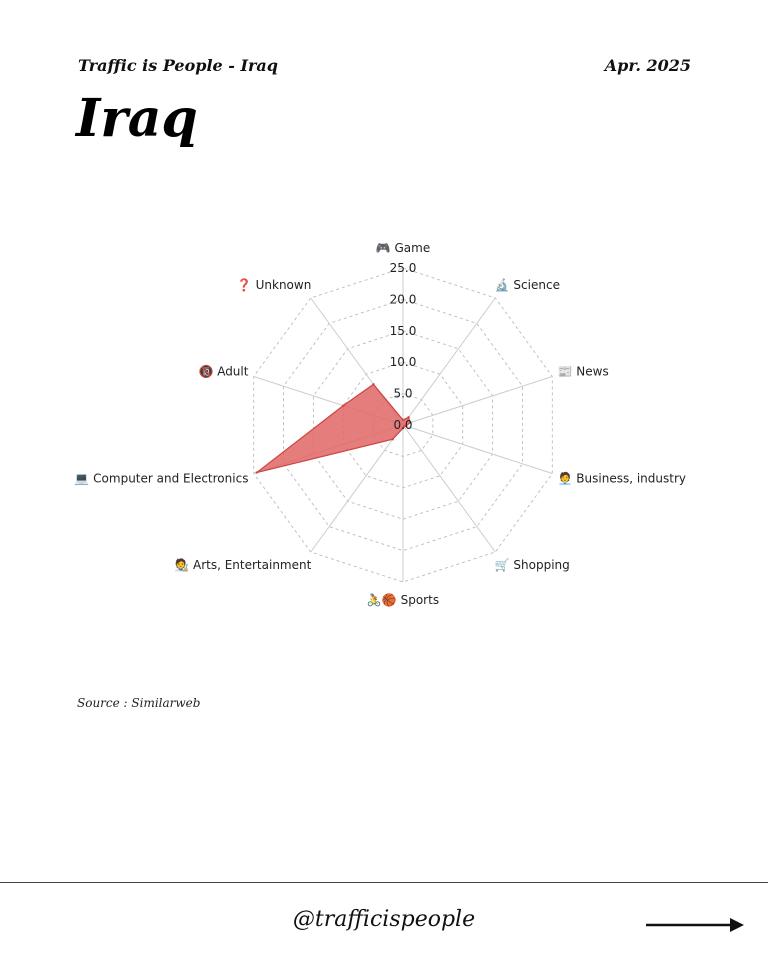 The image size is (768, 960). What do you see at coordinates (403, 299) in the screenshot?
I see `tick-label-4: 20.0` at bounding box center [403, 299].